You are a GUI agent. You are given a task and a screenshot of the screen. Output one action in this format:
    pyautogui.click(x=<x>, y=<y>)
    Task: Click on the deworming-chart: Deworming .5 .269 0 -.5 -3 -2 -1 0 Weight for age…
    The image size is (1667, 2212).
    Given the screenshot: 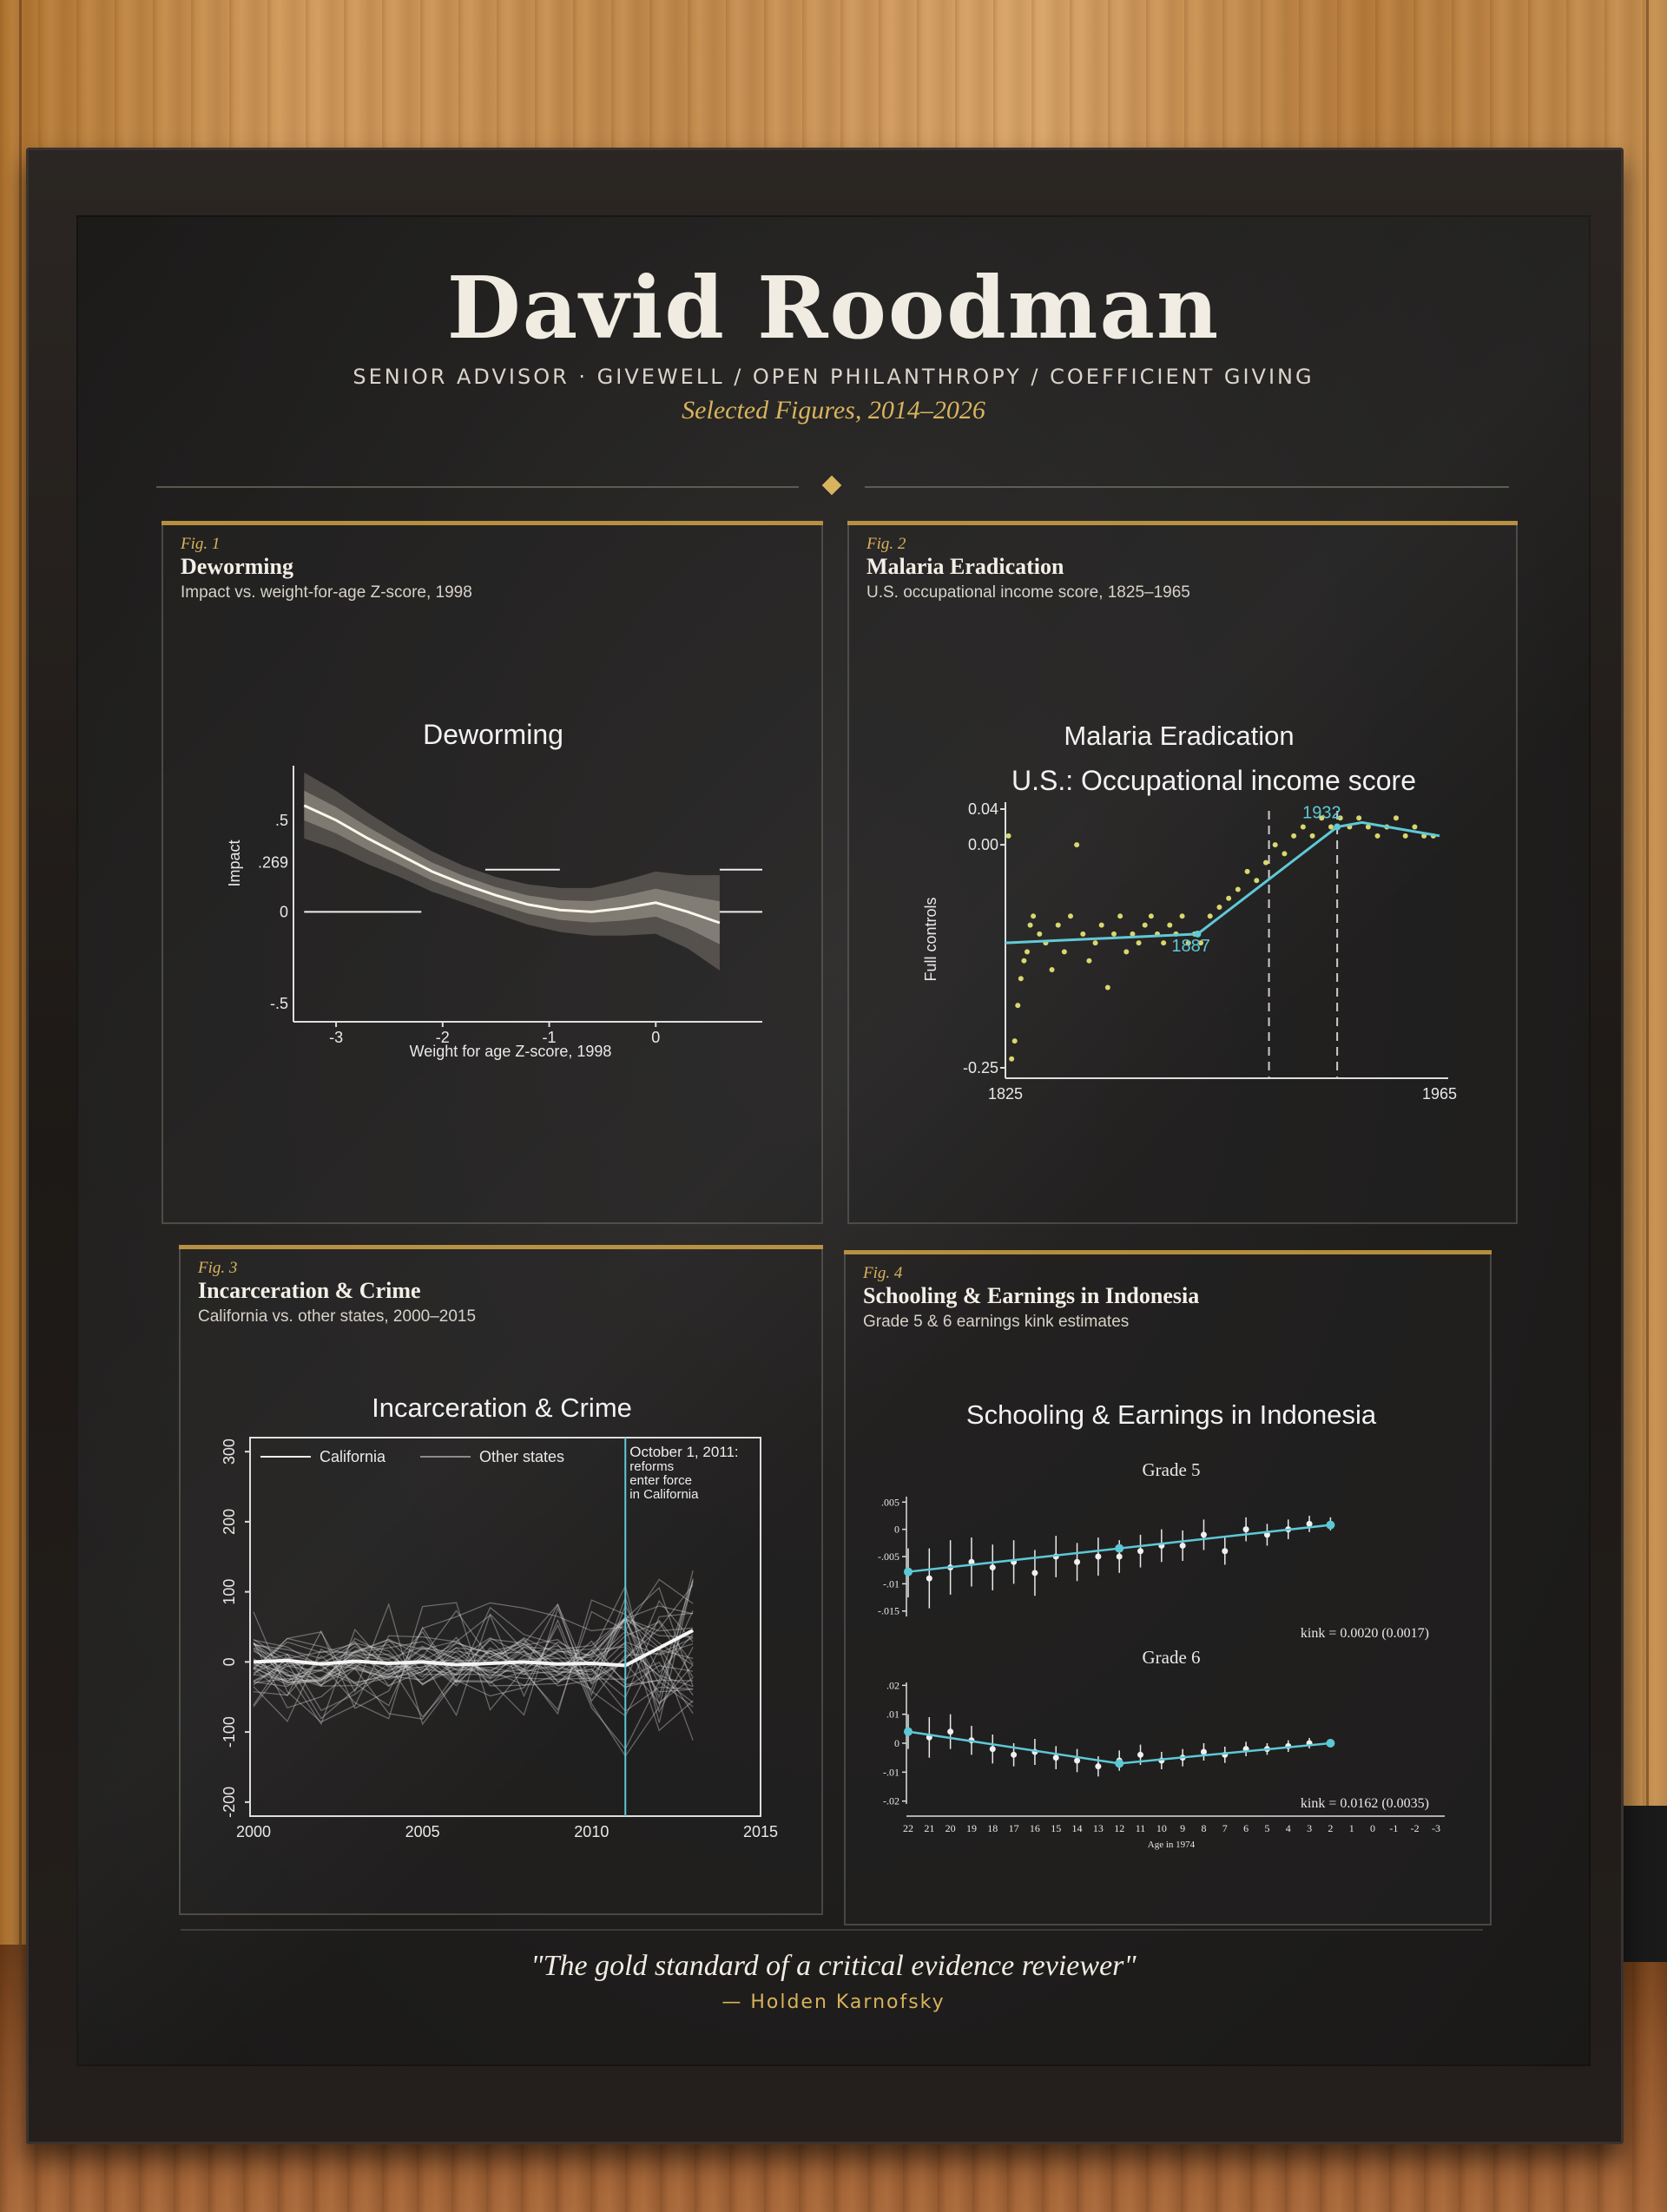 What is the action you would take?
    pyautogui.click(x=494, y=889)
    